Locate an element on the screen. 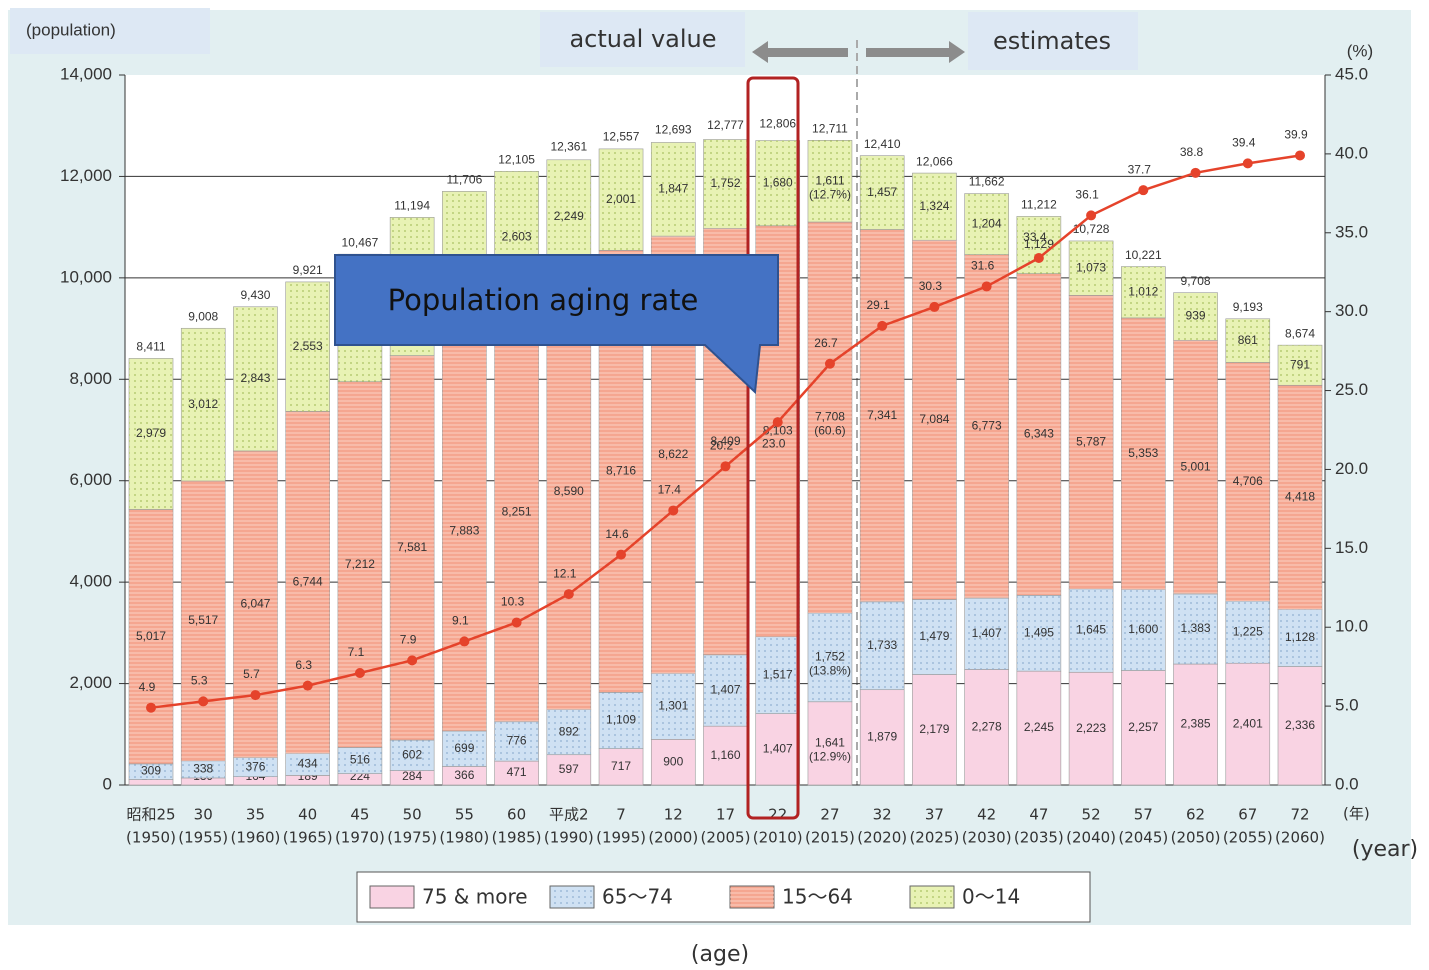 The image size is (1429, 970). value-label: 1,073 is located at coordinates (1091, 267).